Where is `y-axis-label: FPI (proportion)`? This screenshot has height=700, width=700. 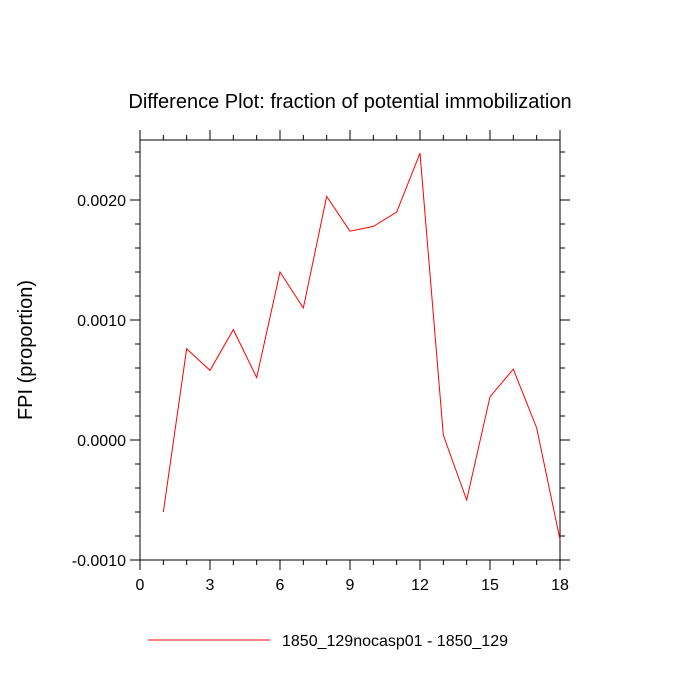 y-axis-label: FPI (proportion) is located at coordinates (26, 350).